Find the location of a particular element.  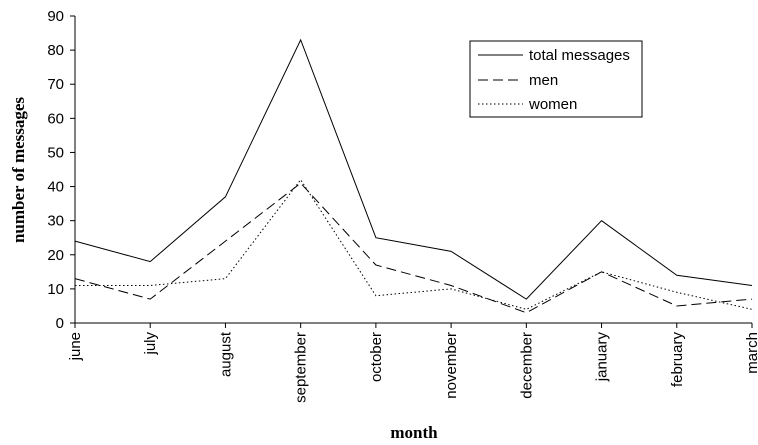

x-tick-label: march is located at coordinates (751, 353).